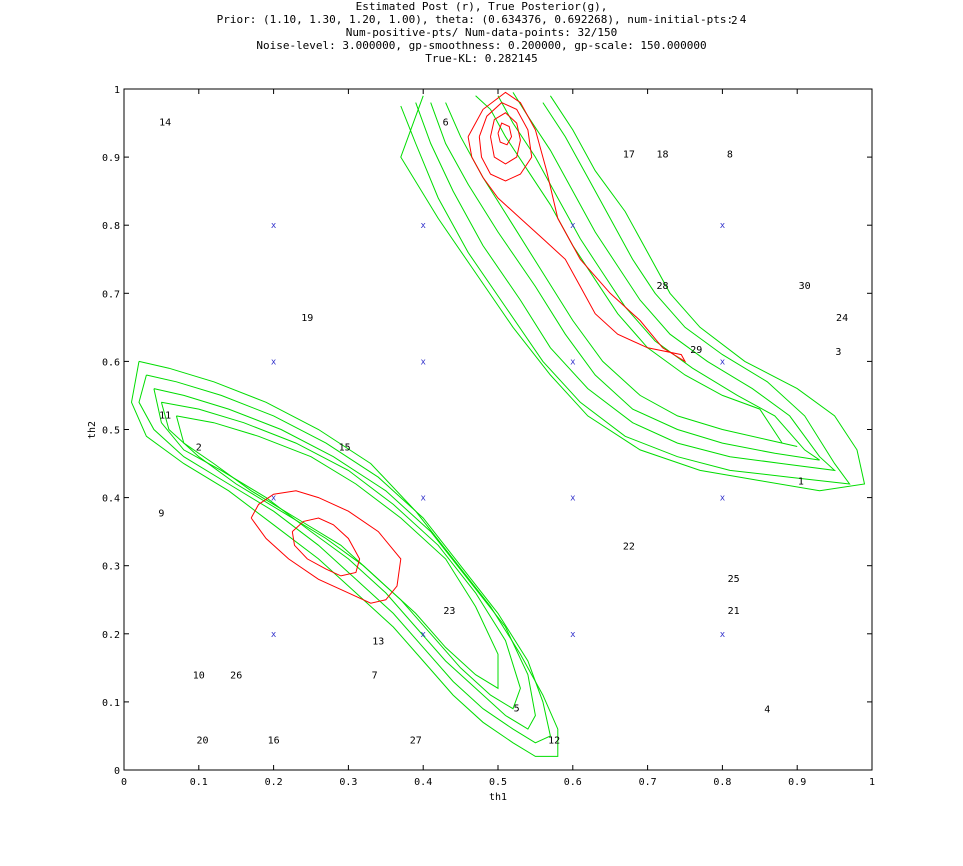 This screenshot has width=963, height=866. What do you see at coordinates (838, 352) in the screenshot?
I see `point-label: 3` at bounding box center [838, 352].